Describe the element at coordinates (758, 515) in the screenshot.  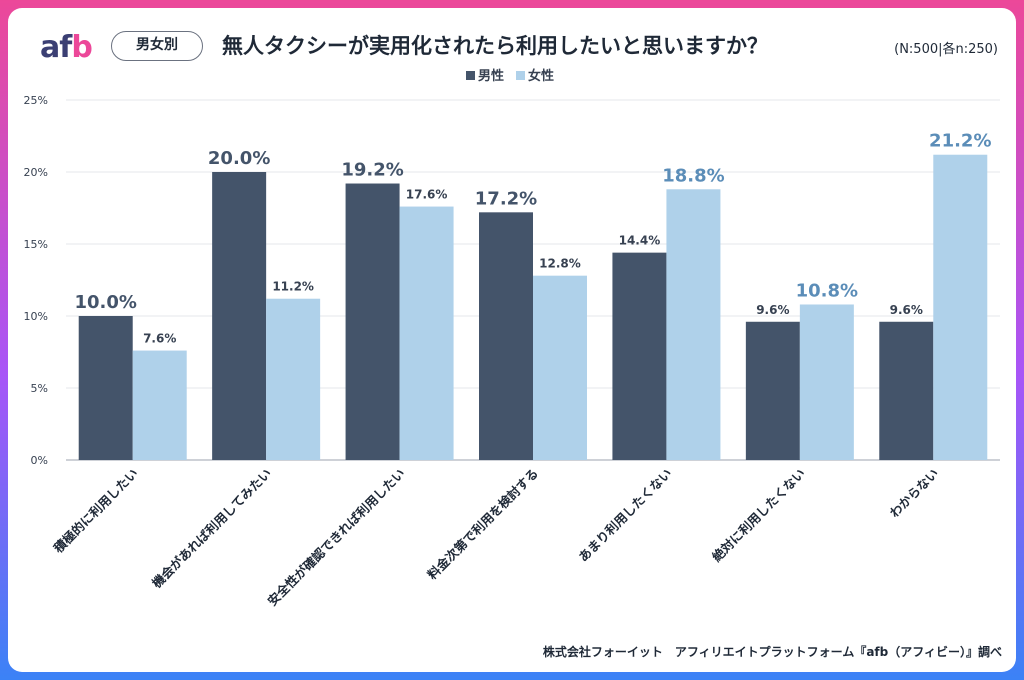
I see `category-label: 絶対に利用したくない` at that location.